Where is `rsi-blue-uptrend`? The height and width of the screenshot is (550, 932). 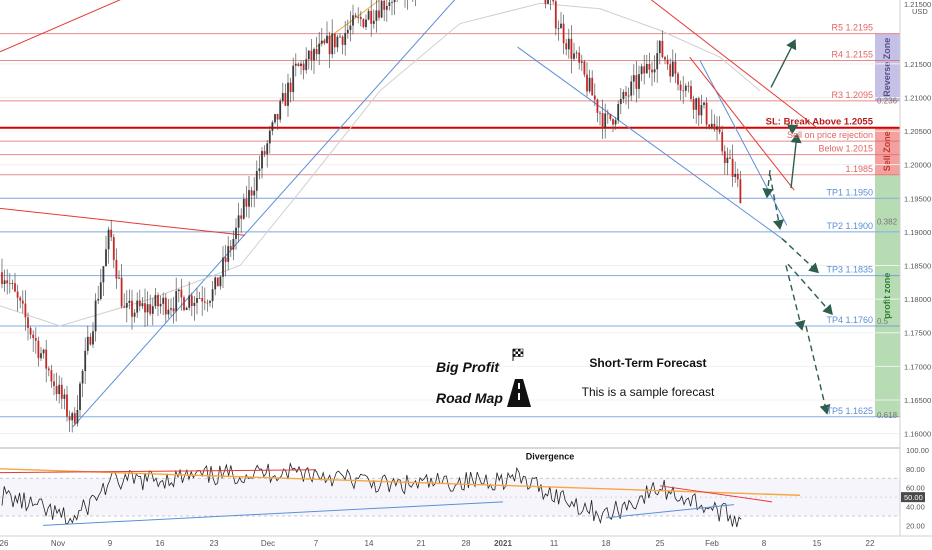
rsi-blue-uptrend is located at coordinates (273, 513).